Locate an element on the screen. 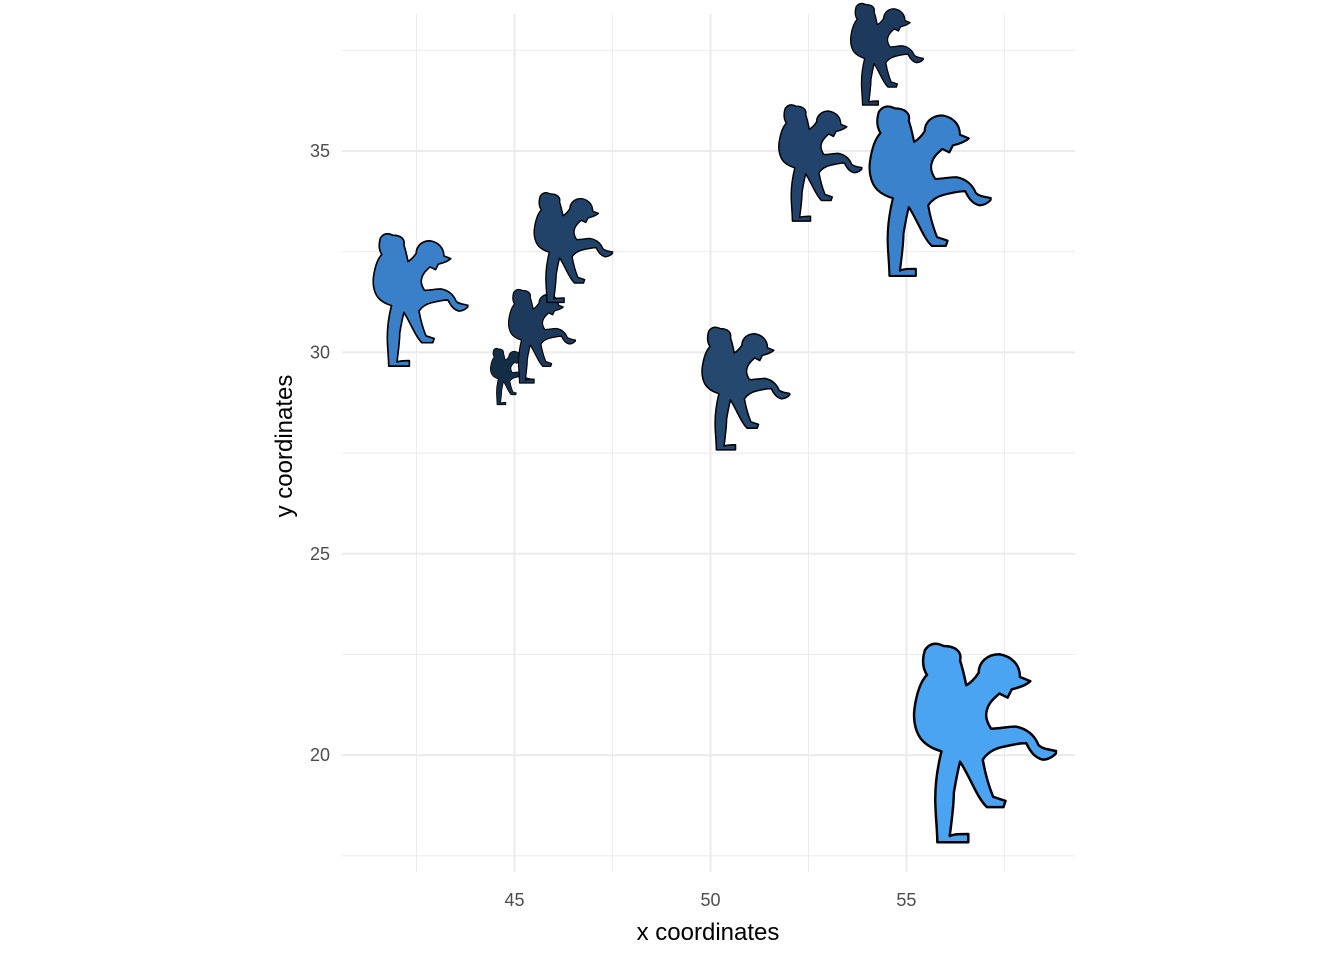 The height and width of the screenshot is (960, 1344). y-tick-label: 20 is located at coordinates (320, 755).